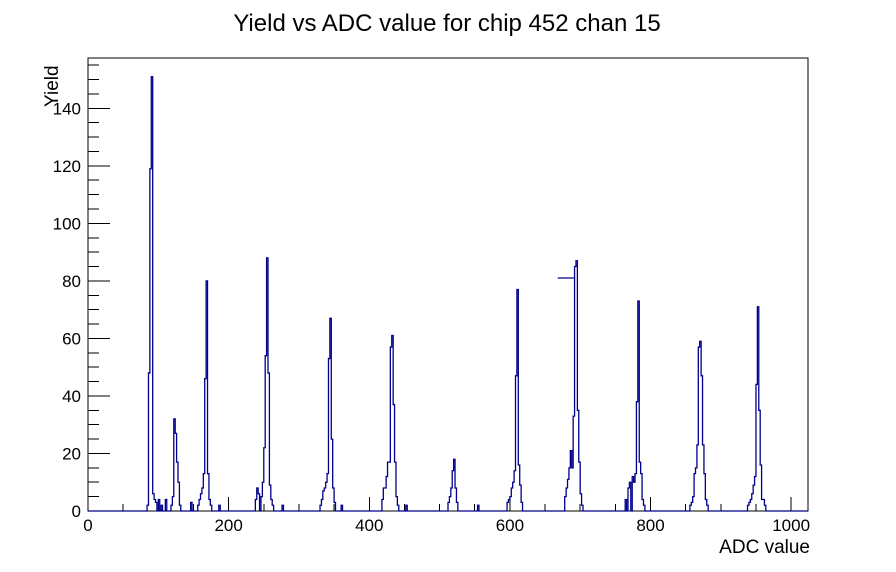 Image resolution: width=896 pixels, height=572 pixels. What do you see at coordinates (764, 547) in the screenshot?
I see `x-axis-title: ADC value` at bounding box center [764, 547].